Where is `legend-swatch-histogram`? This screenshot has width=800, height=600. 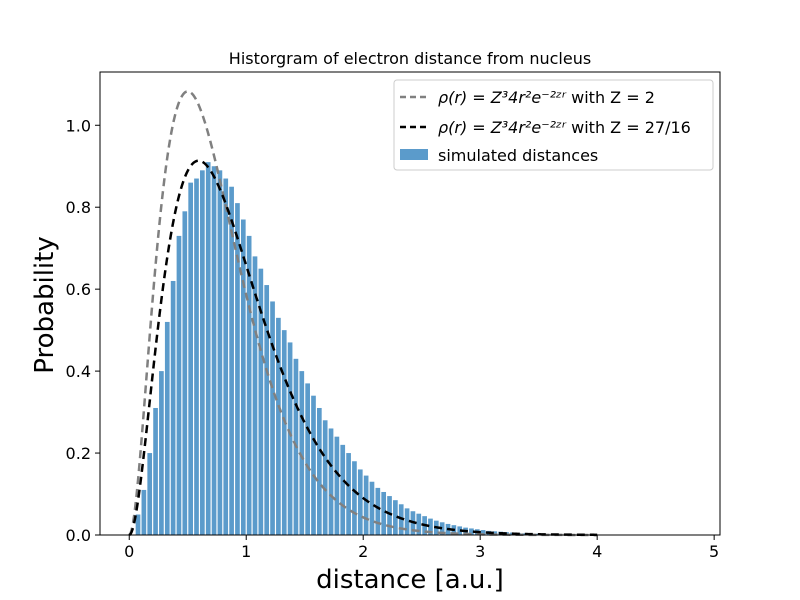 legend-swatch-histogram is located at coordinates (414, 154).